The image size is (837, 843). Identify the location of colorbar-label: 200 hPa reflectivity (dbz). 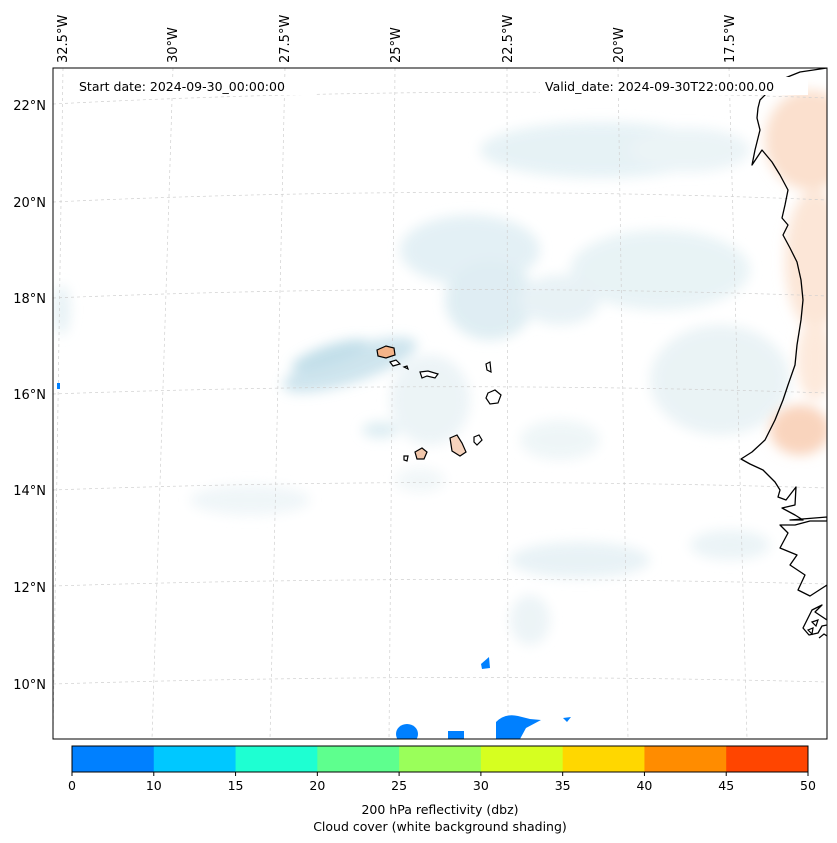
(439, 809).